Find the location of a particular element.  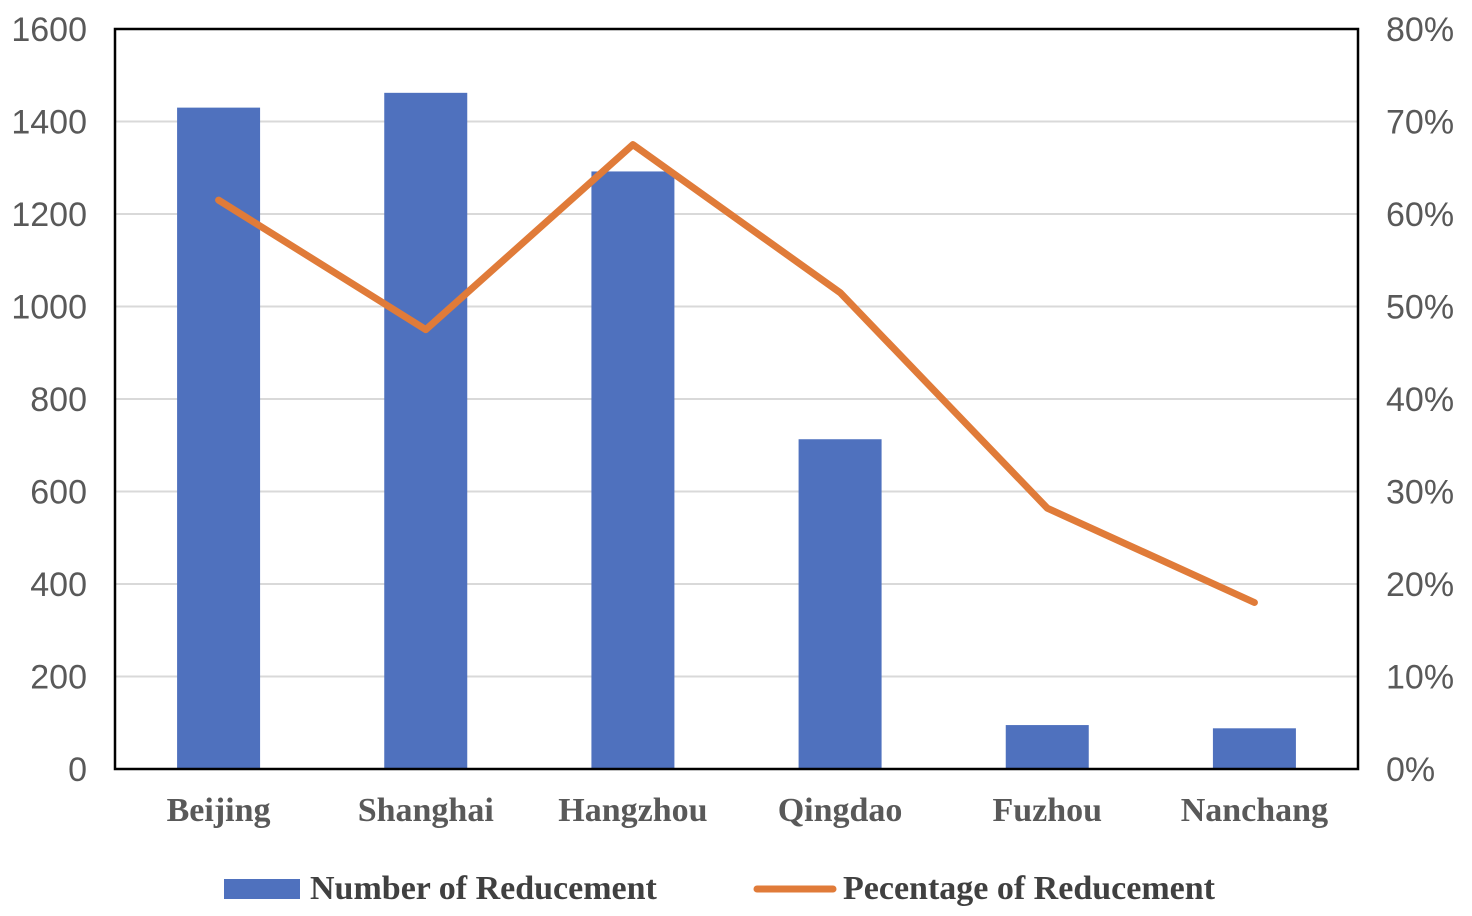

bar-beijing is located at coordinates (219, 438).